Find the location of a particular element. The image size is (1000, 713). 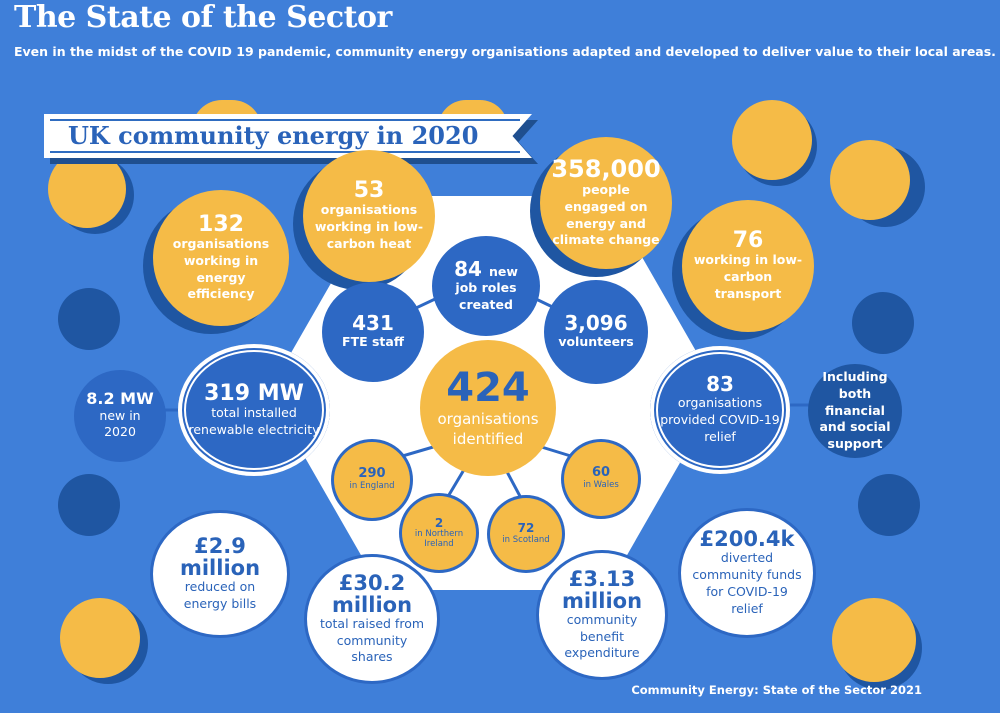

stat-value: 83 is located at coordinates (720, 384).